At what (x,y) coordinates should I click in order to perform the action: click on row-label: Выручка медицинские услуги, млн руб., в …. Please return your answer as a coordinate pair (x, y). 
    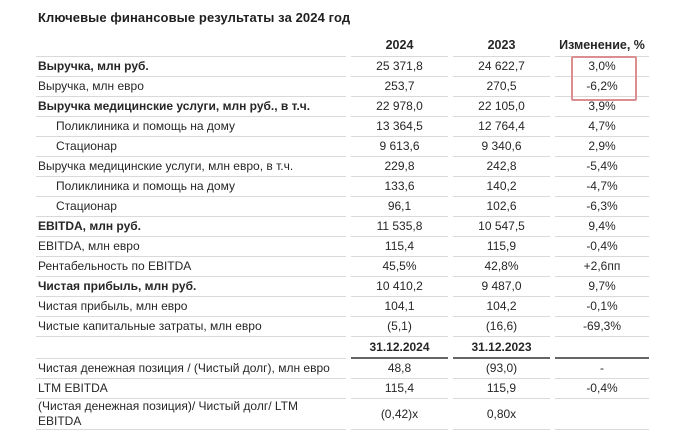
    Looking at the image, I should click on (191, 107).